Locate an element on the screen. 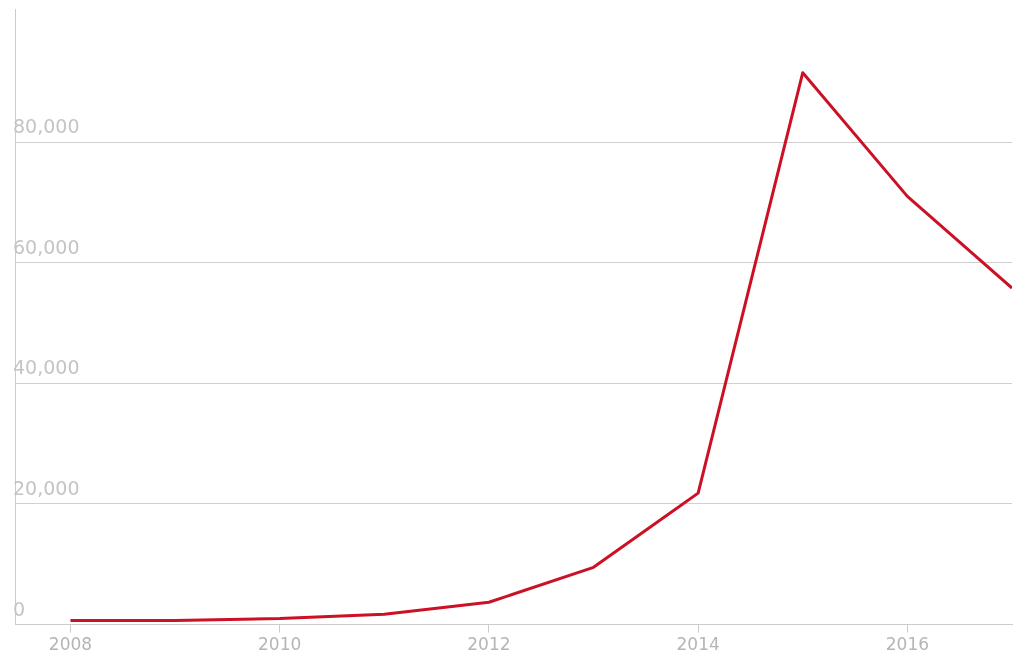 The height and width of the screenshot is (663, 1024). x-tick-label: 2010 is located at coordinates (280, 644).